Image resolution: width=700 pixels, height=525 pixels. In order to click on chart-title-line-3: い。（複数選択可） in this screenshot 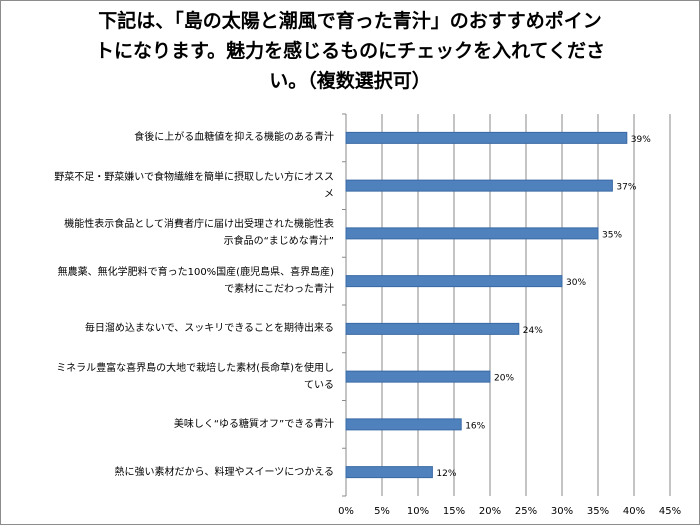, I will do `click(350, 81)`.